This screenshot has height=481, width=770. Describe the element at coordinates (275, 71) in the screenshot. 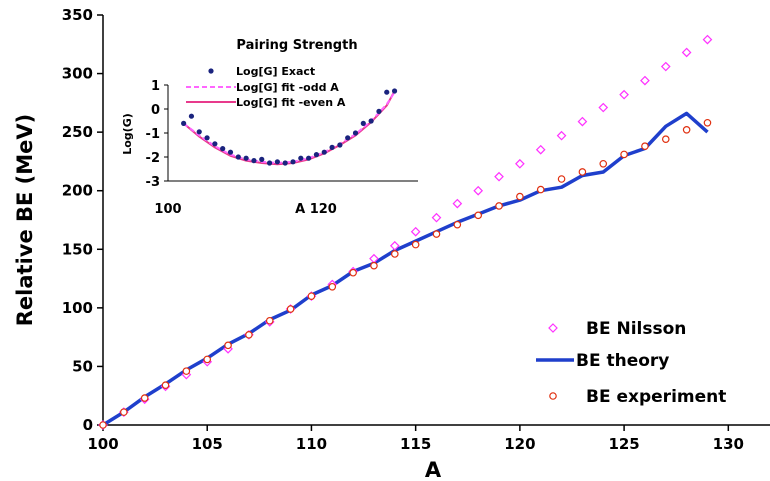

I see `inset-legend-label-exact: Log[G] Exact` at that location.